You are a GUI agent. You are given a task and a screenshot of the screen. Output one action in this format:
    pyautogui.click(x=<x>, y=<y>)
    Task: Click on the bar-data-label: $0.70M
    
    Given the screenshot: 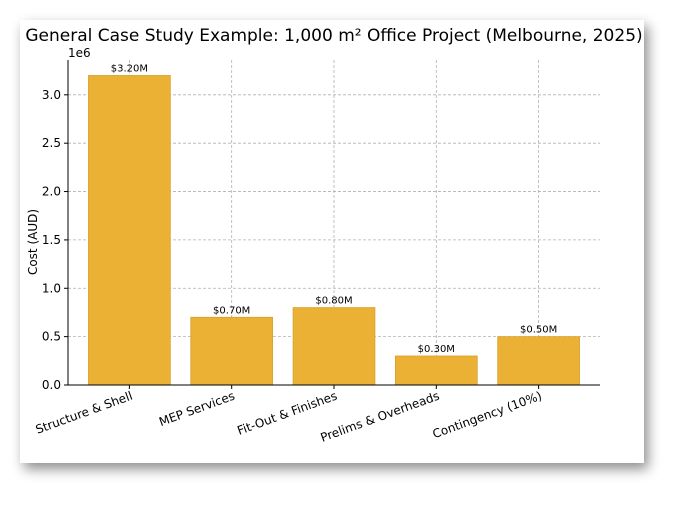 What is the action you would take?
    pyautogui.click(x=231, y=310)
    